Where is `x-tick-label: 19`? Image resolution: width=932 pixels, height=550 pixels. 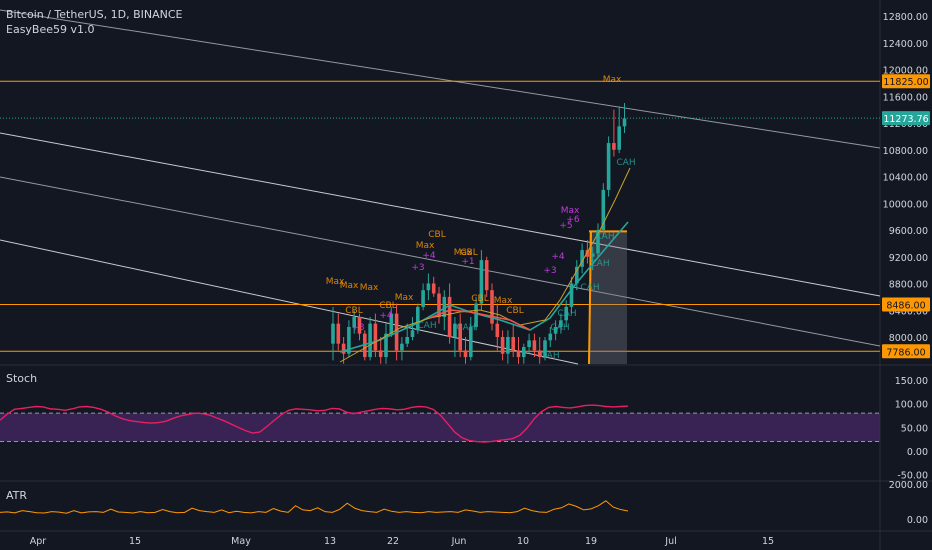
x-tick-label: 19 is located at coordinates (591, 541).